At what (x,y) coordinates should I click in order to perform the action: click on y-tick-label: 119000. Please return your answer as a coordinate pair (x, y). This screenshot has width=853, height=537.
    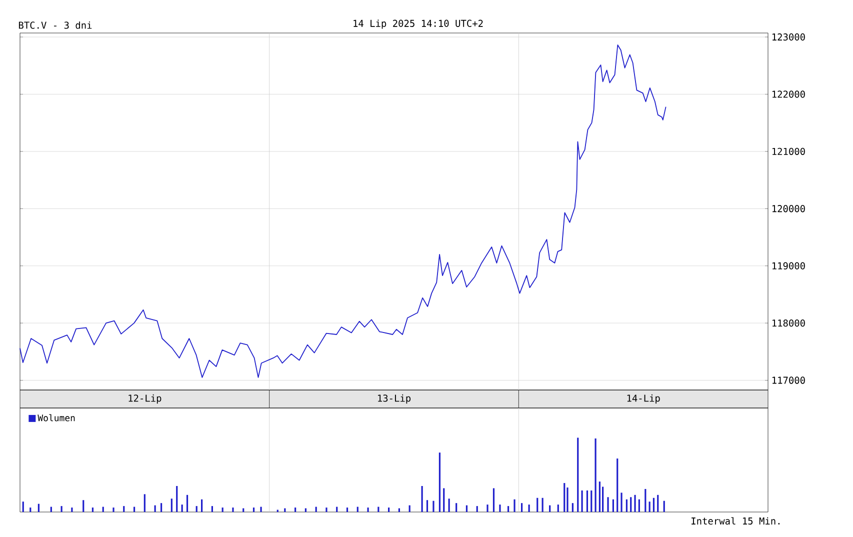
    Looking at the image, I should click on (788, 266).